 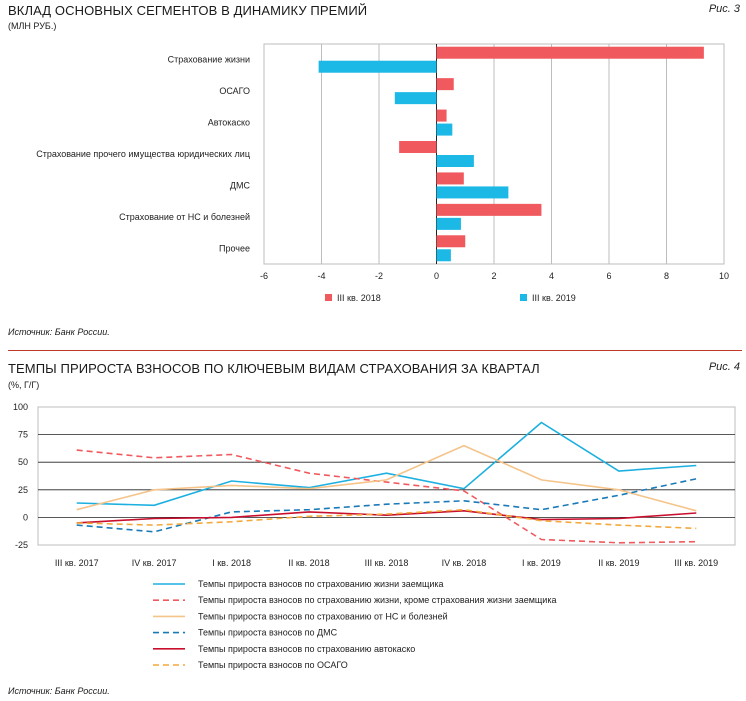 I want to click on chart2-y-tick-label: 50, so click(x=23, y=462).